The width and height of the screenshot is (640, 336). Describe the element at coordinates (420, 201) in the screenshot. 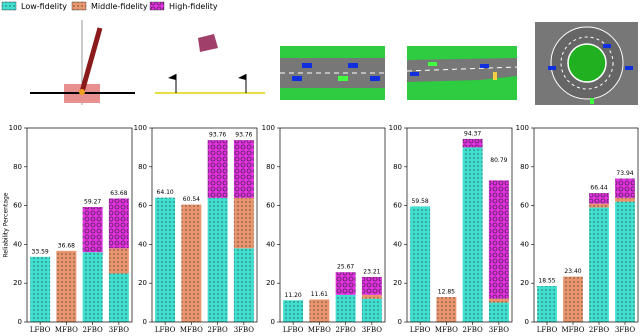

I see `total-label: 59.58` at that location.